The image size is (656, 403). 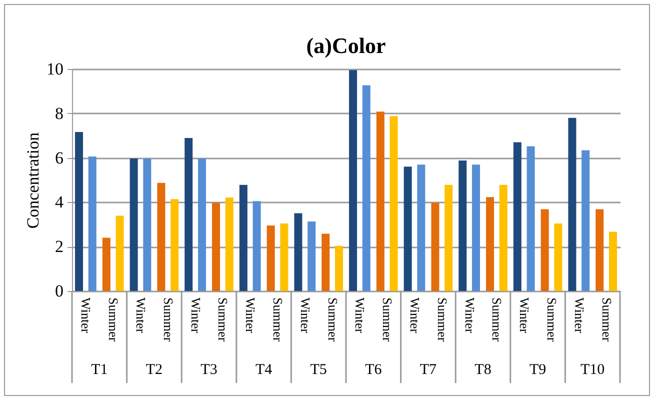 I want to click on y-tick-label: 0, so click(x=59, y=291).